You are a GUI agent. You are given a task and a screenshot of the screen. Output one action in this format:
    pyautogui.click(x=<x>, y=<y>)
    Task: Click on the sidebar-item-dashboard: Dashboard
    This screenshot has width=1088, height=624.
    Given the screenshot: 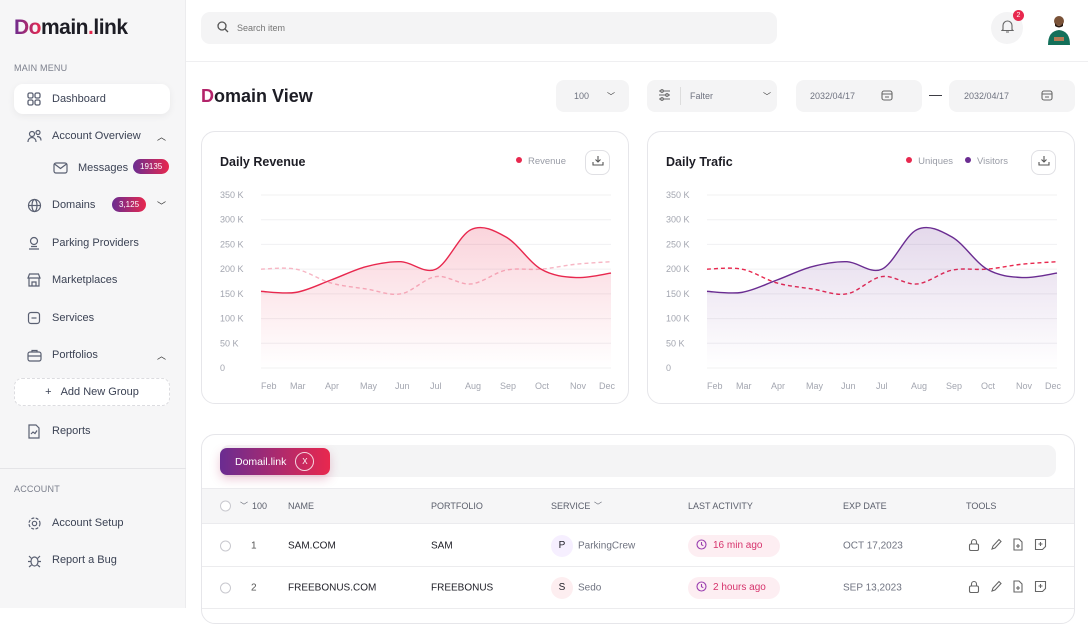 What is the action you would take?
    pyautogui.click(x=92, y=99)
    